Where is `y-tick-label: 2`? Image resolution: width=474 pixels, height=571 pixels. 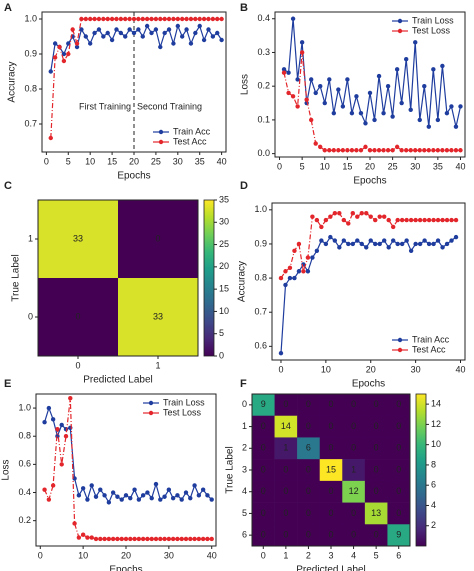 y-tick-label: 2 is located at coordinates (244, 448).